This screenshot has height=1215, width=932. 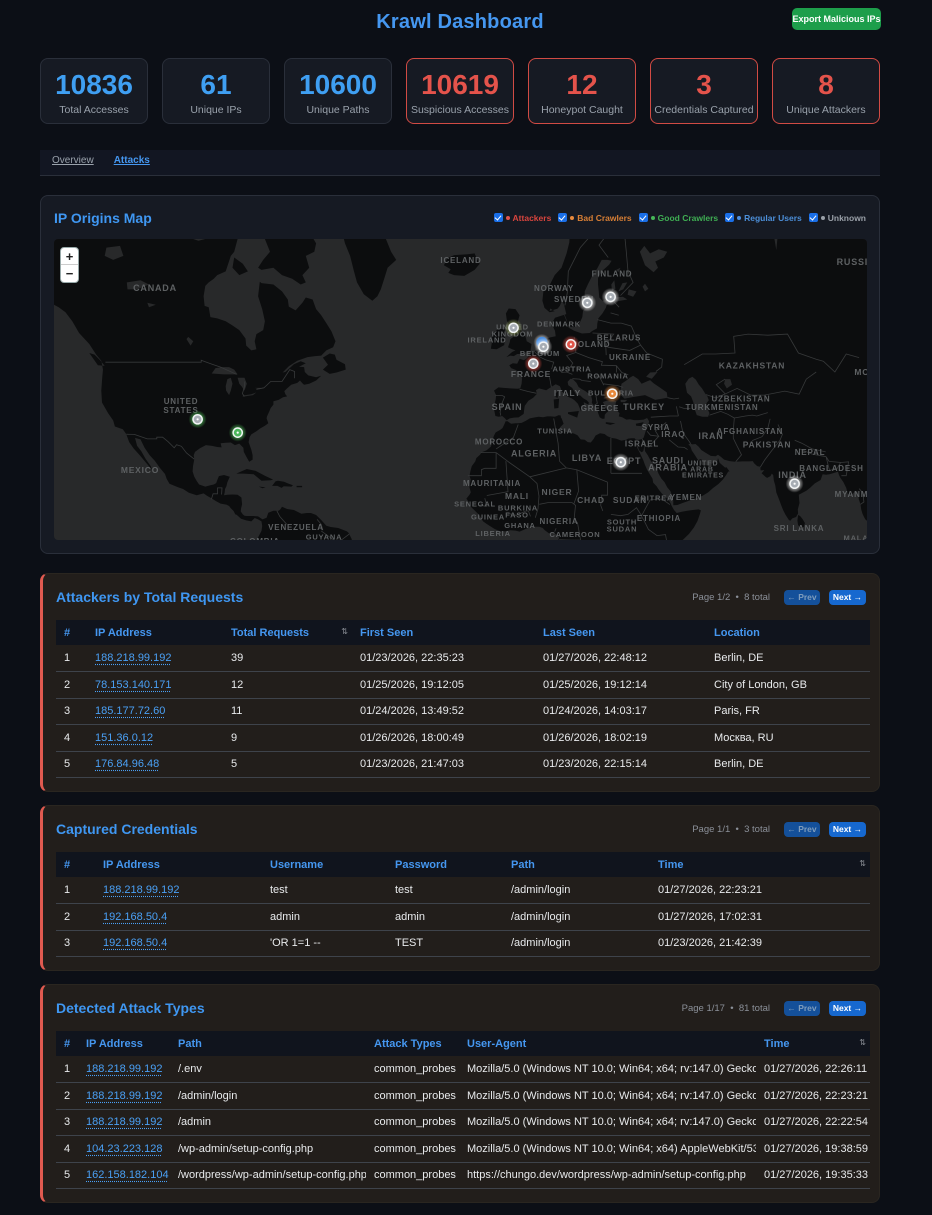 What do you see at coordinates (557, 492) in the screenshot?
I see `svg-text: NIGER` at bounding box center [557, 492].